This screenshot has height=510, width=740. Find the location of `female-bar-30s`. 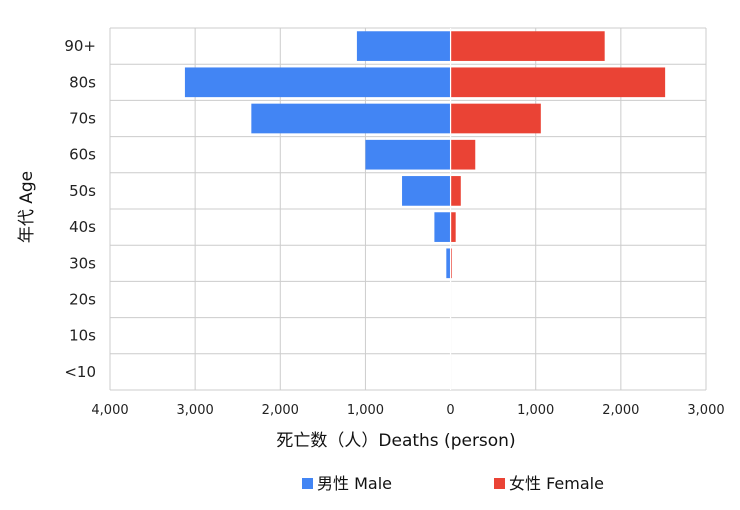

female-bar-30s is located at coordinates (451, 263).